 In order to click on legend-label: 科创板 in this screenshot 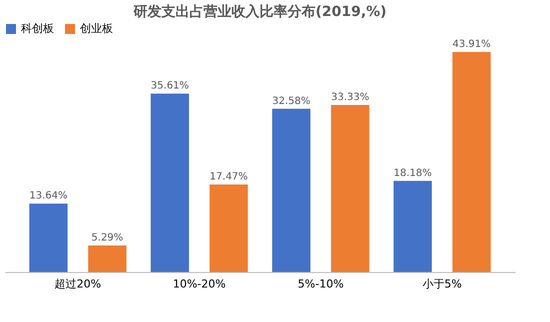, I will do `click(37, 28)`.